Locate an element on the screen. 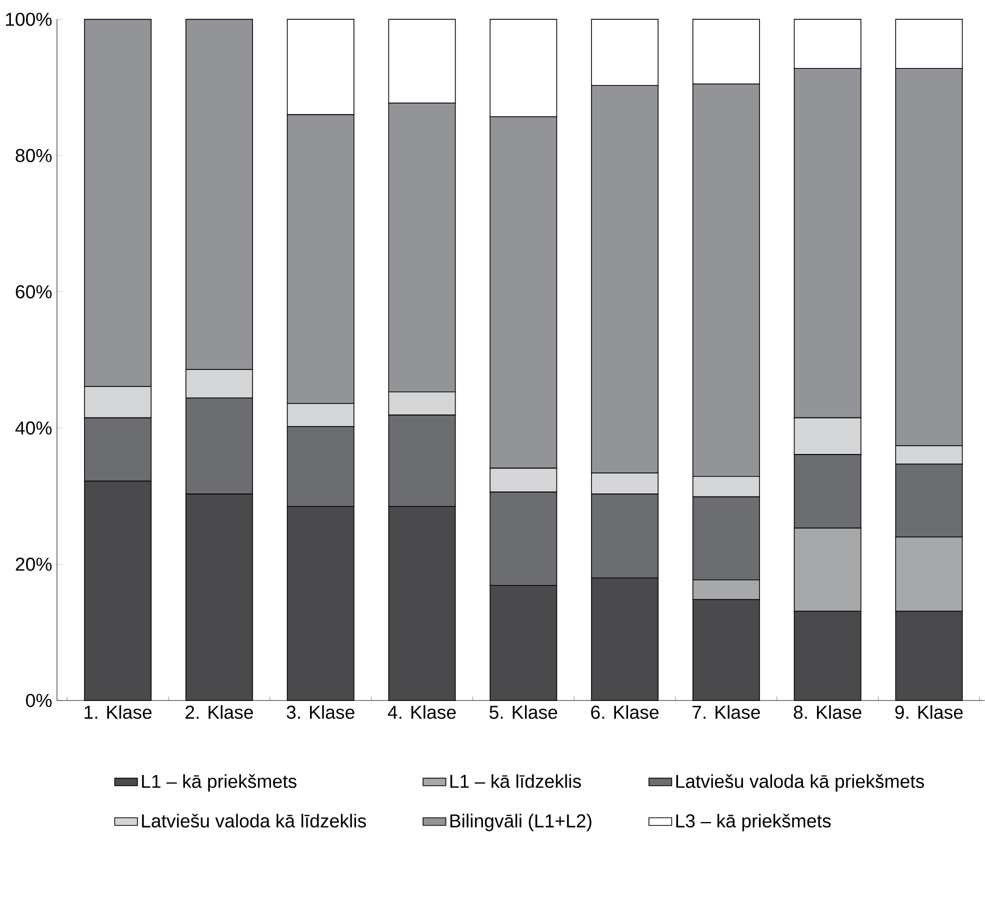 Image resolution: width=985 pixels, height=898 pixels. legend-label: Latviešu valoda kā līdzeklis is located at coordinates (254, 821).